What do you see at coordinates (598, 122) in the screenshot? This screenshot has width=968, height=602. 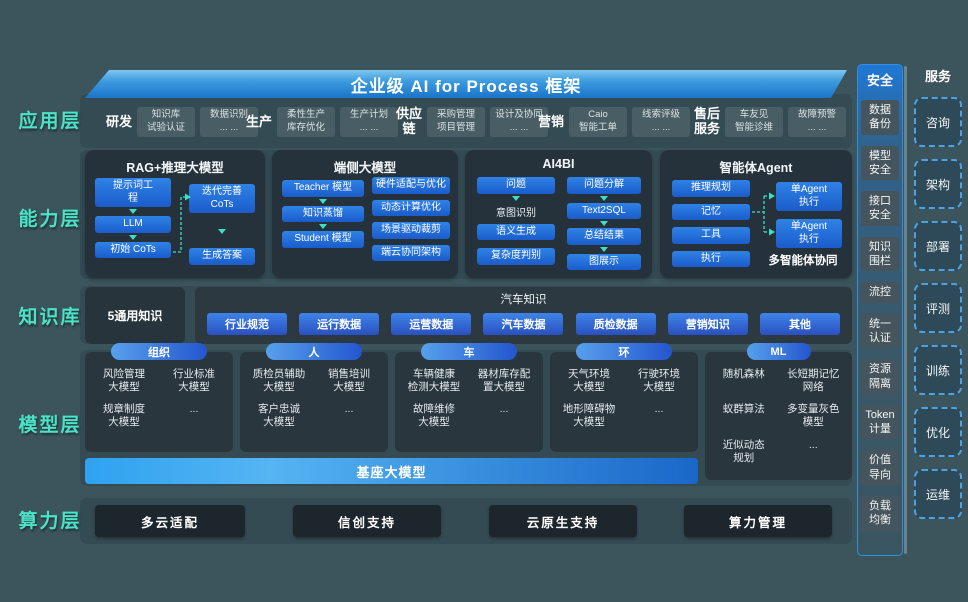 I see `app-card: Caio 智能工单` at bounding box center [598, 122].